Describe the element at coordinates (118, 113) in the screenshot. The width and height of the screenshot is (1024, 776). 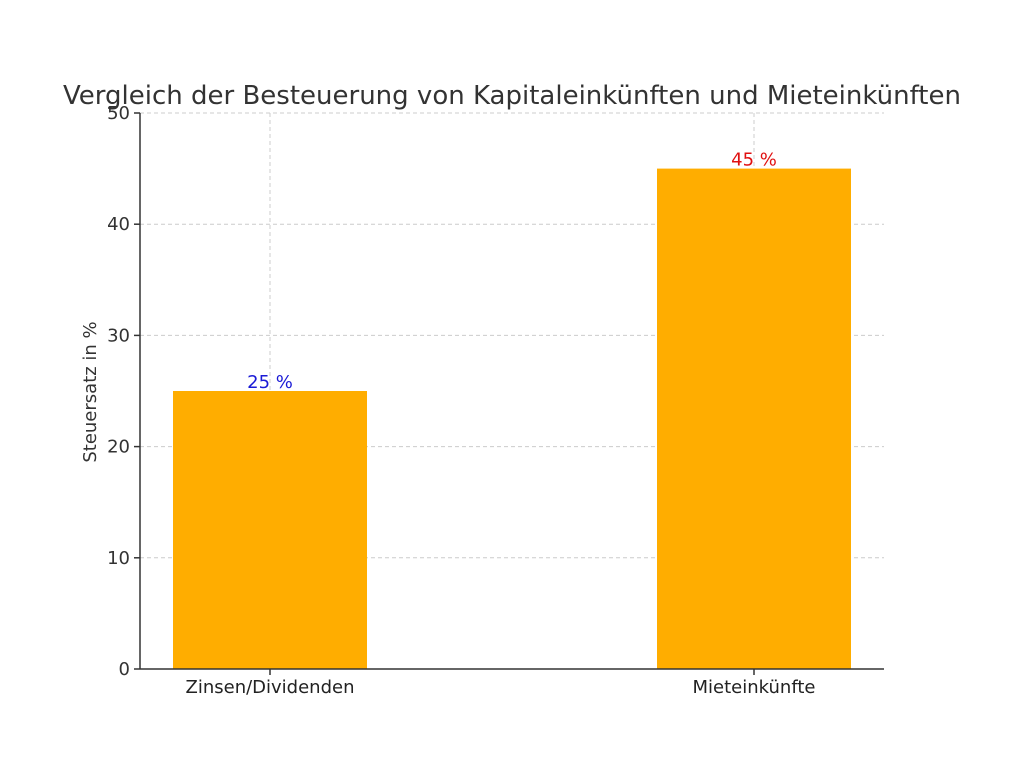
I see `y-tick-label: 50` at that location.